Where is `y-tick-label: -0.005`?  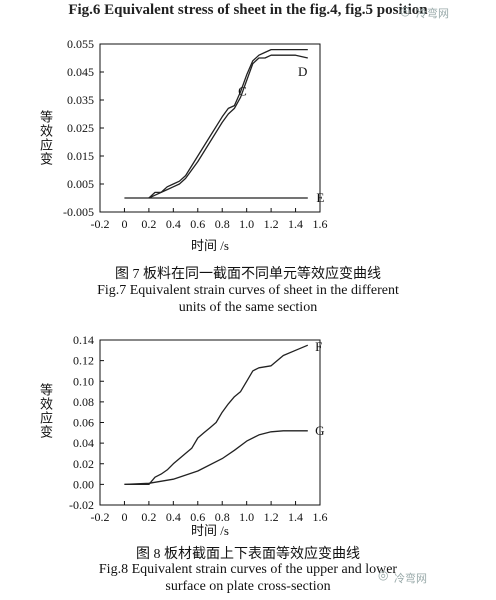
y-tick-label: -0.005 is located at coordinates (78, 212).